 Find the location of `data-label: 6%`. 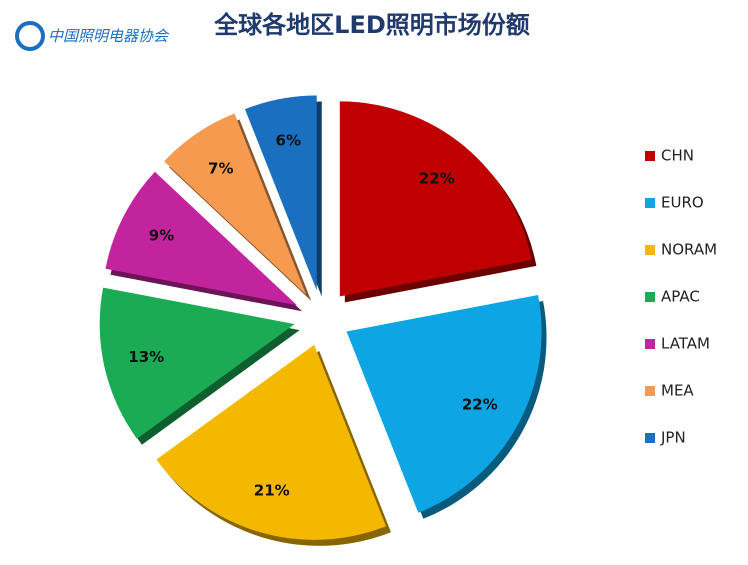

data-label: 6% is located at coordinates (288, 141).